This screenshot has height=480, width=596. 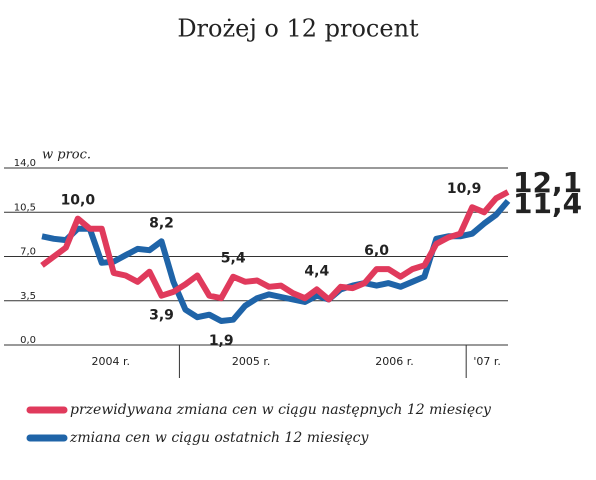 I want to click on x-group-label: 2005 r., so click(x=251, y=361).